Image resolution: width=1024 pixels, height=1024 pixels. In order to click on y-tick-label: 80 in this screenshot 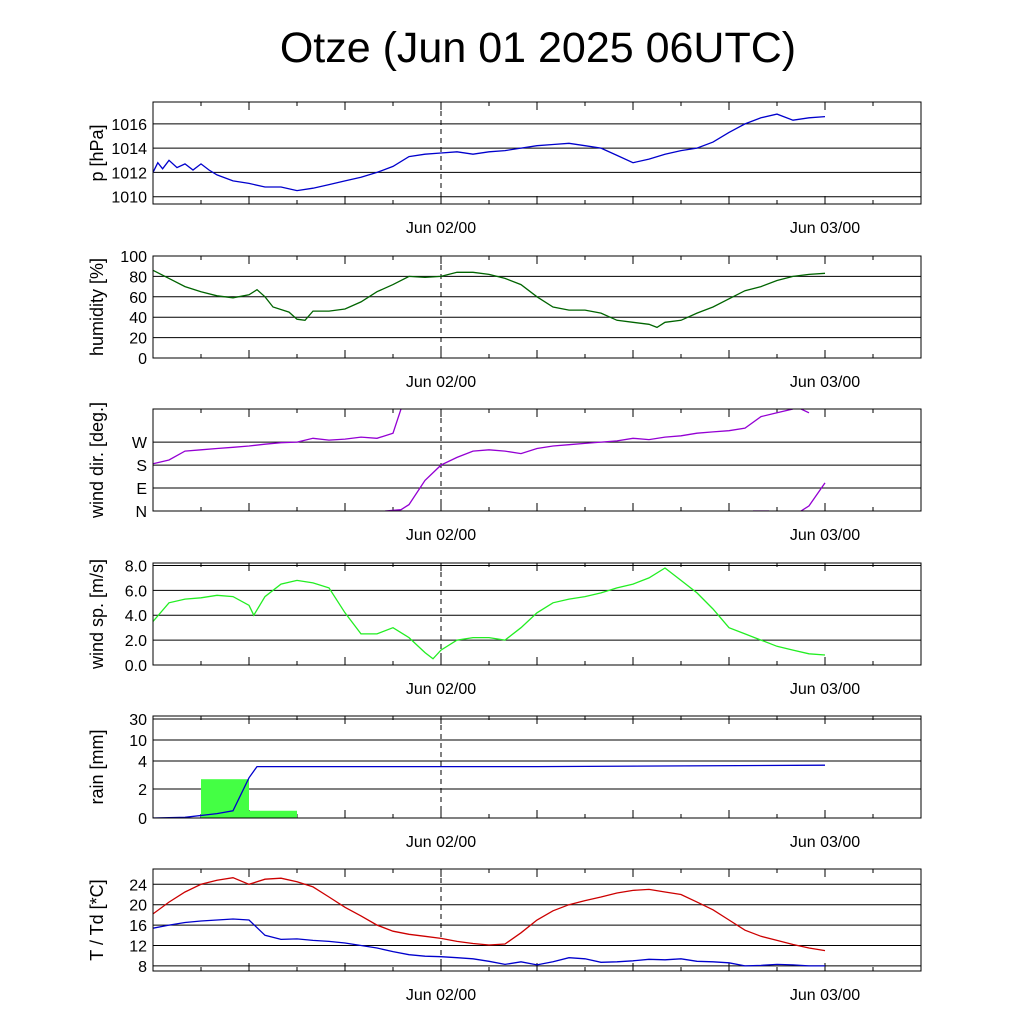, I will do `click(138, 277)`.